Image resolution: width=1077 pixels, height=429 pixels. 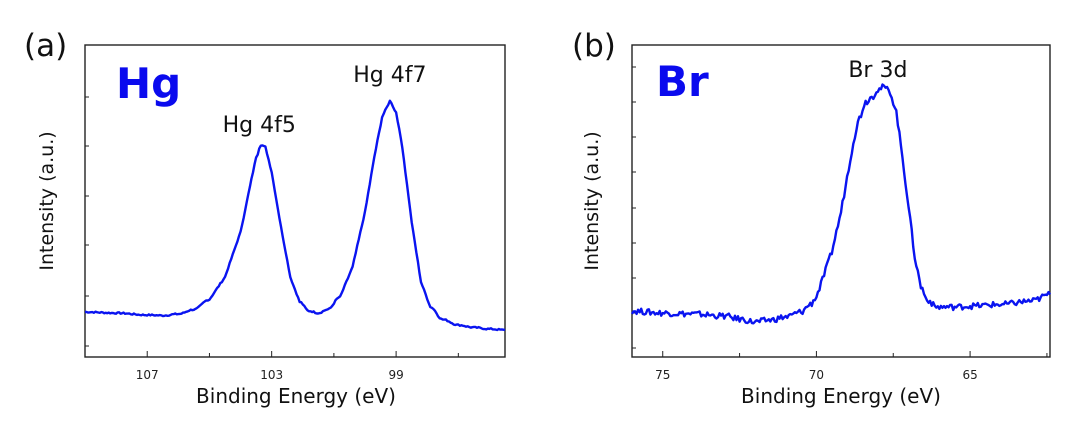 What do you see at coordinates (816, 375) in the screenshot?
I see `x-tick-label: 70` at bounding box center [816, 375].